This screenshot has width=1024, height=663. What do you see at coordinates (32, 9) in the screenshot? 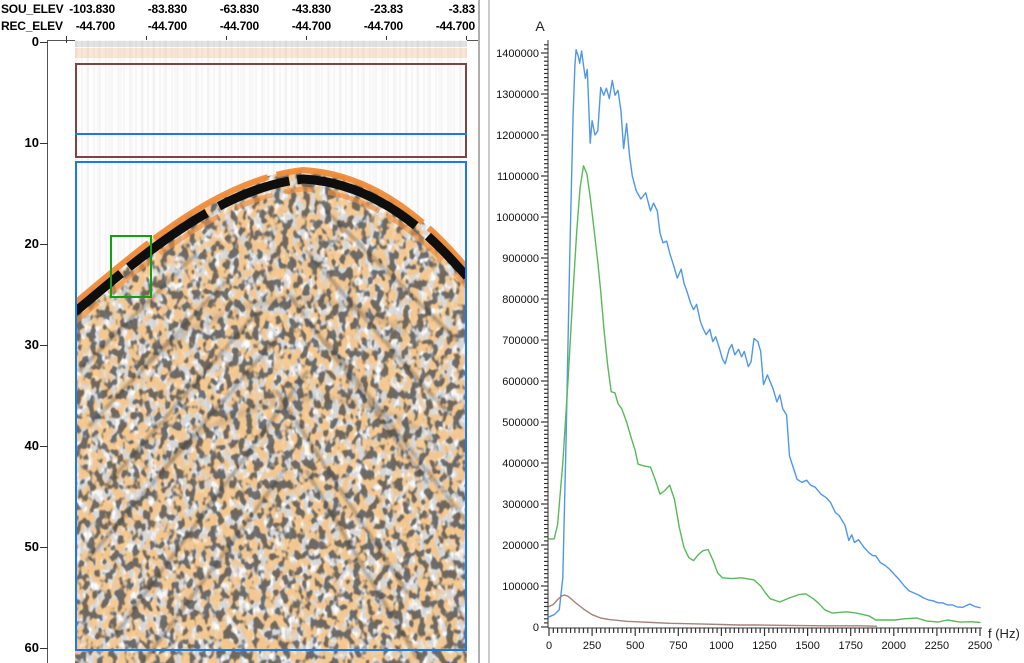
I see `header-label-sou-elev: SOU_ELEV` at bounding box center [32, 9].